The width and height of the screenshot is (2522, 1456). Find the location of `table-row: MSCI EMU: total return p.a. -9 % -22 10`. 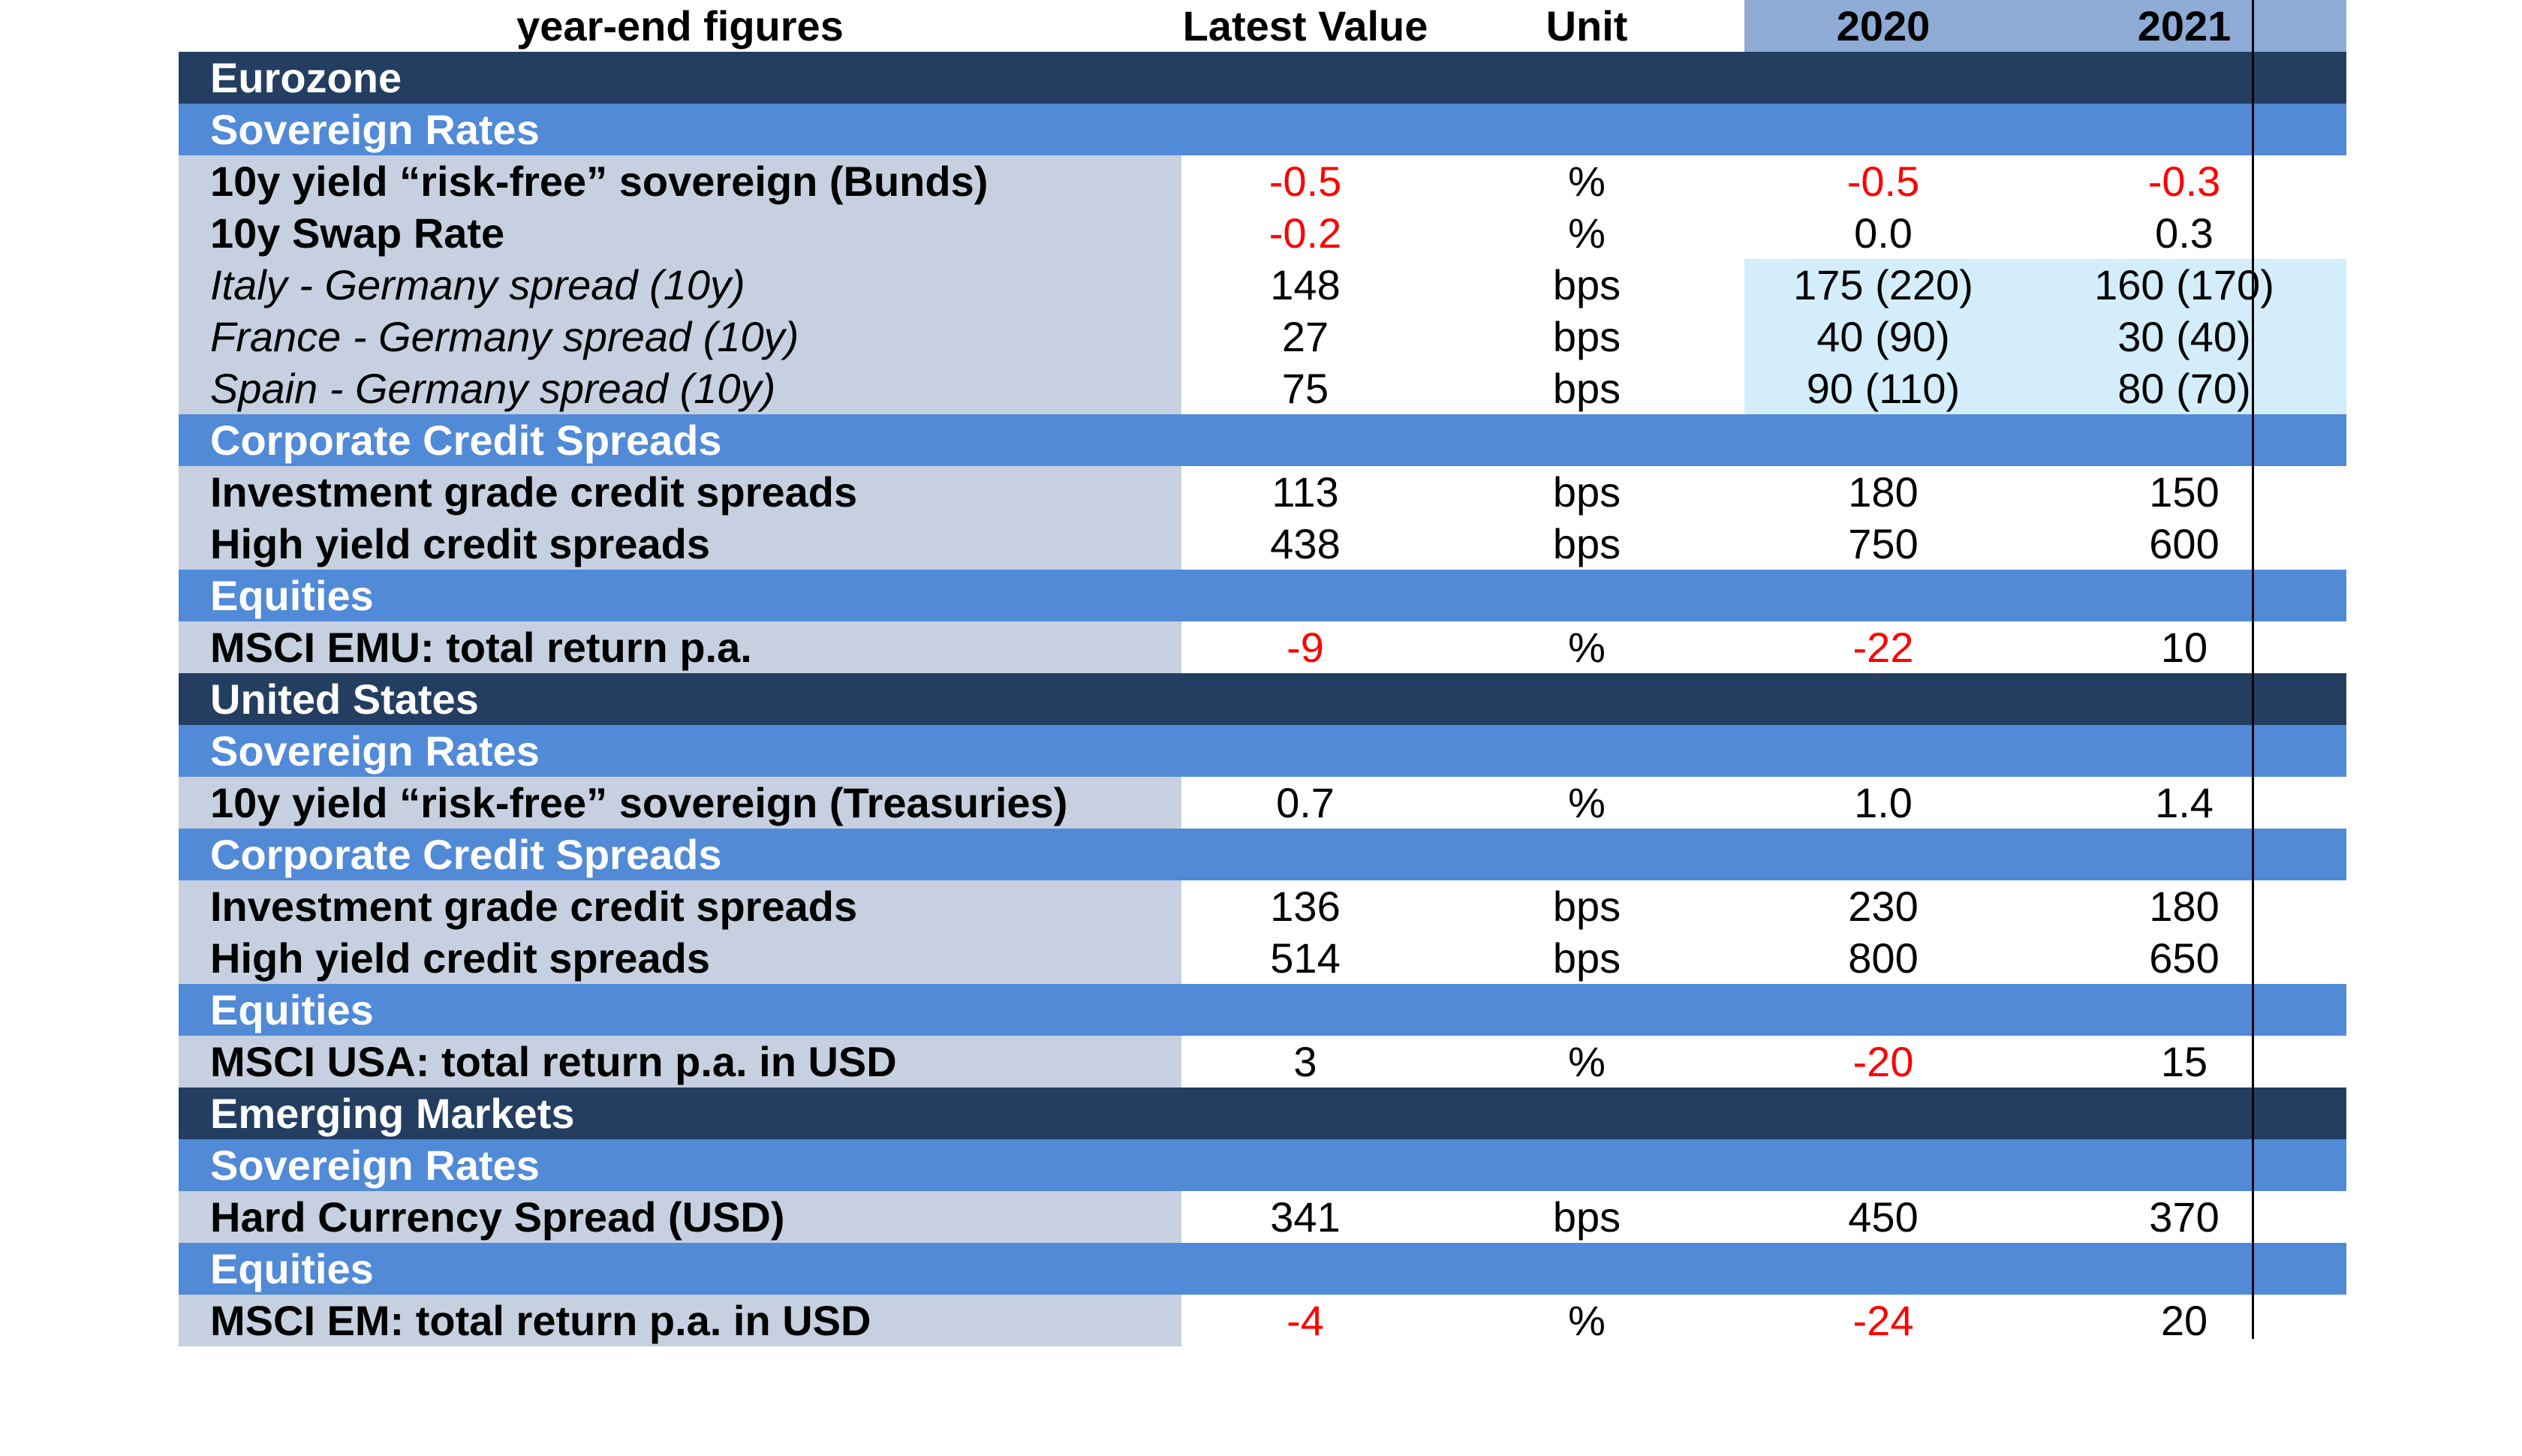

table-row: MSCI EMU: total return p.a. -9 % -22 10 is located at coordinates (1262, 647).